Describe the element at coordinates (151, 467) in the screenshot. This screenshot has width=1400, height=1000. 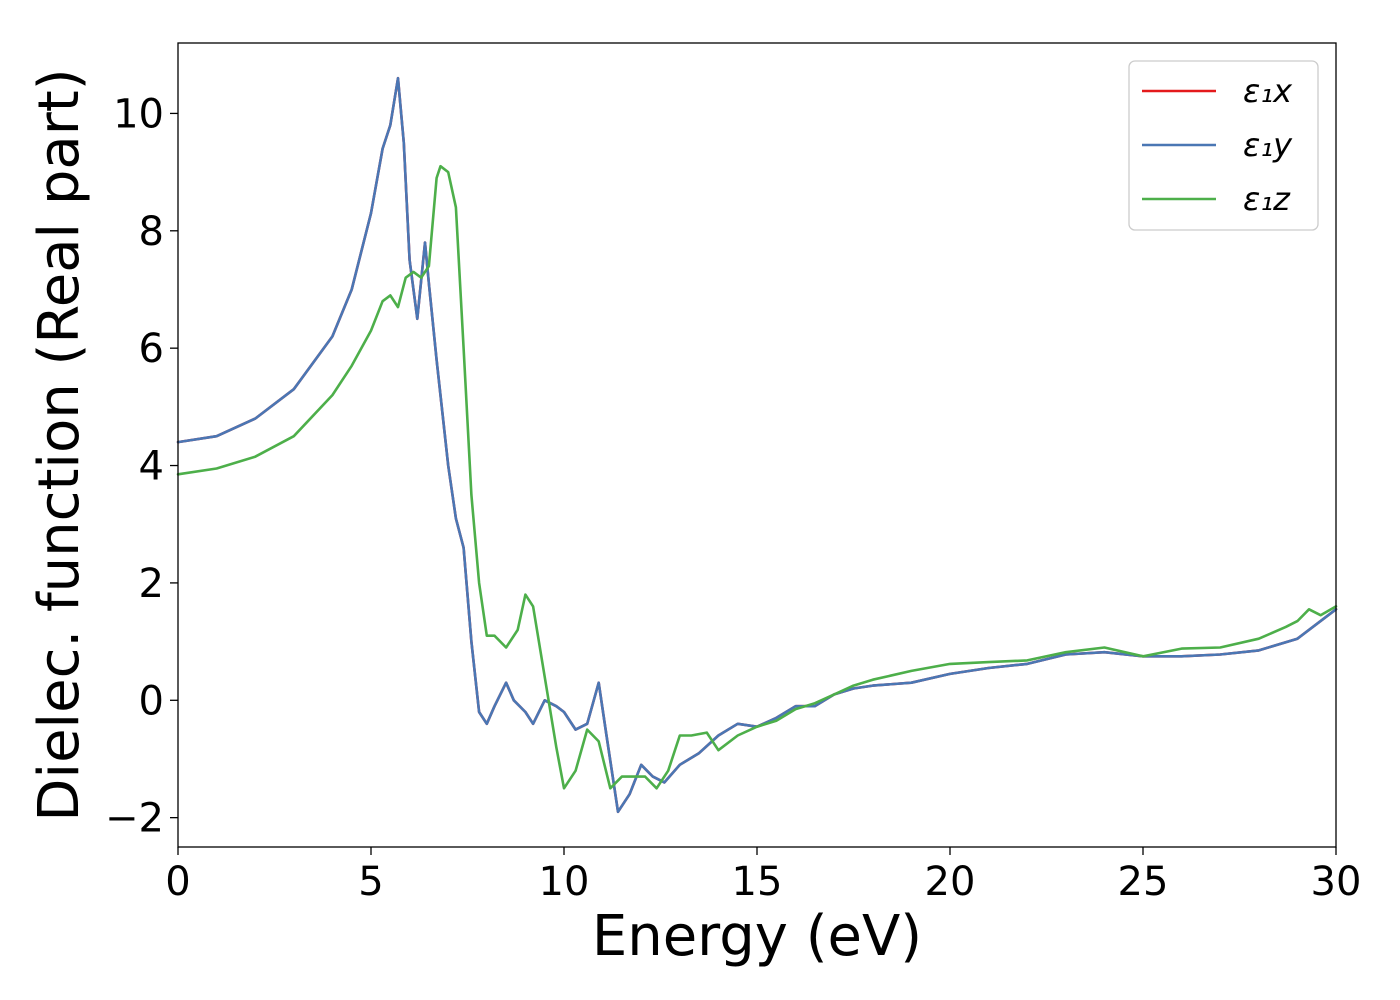
I see `y-tick-label: 4` at that location.